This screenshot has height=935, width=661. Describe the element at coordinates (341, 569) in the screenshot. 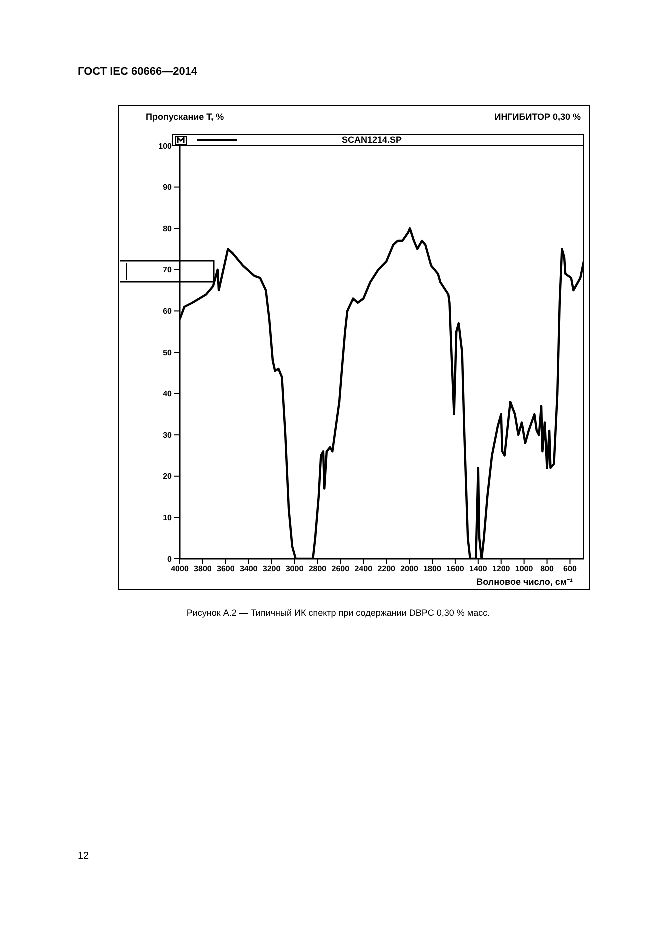

I see `x-tick-label: 2600` at that location.